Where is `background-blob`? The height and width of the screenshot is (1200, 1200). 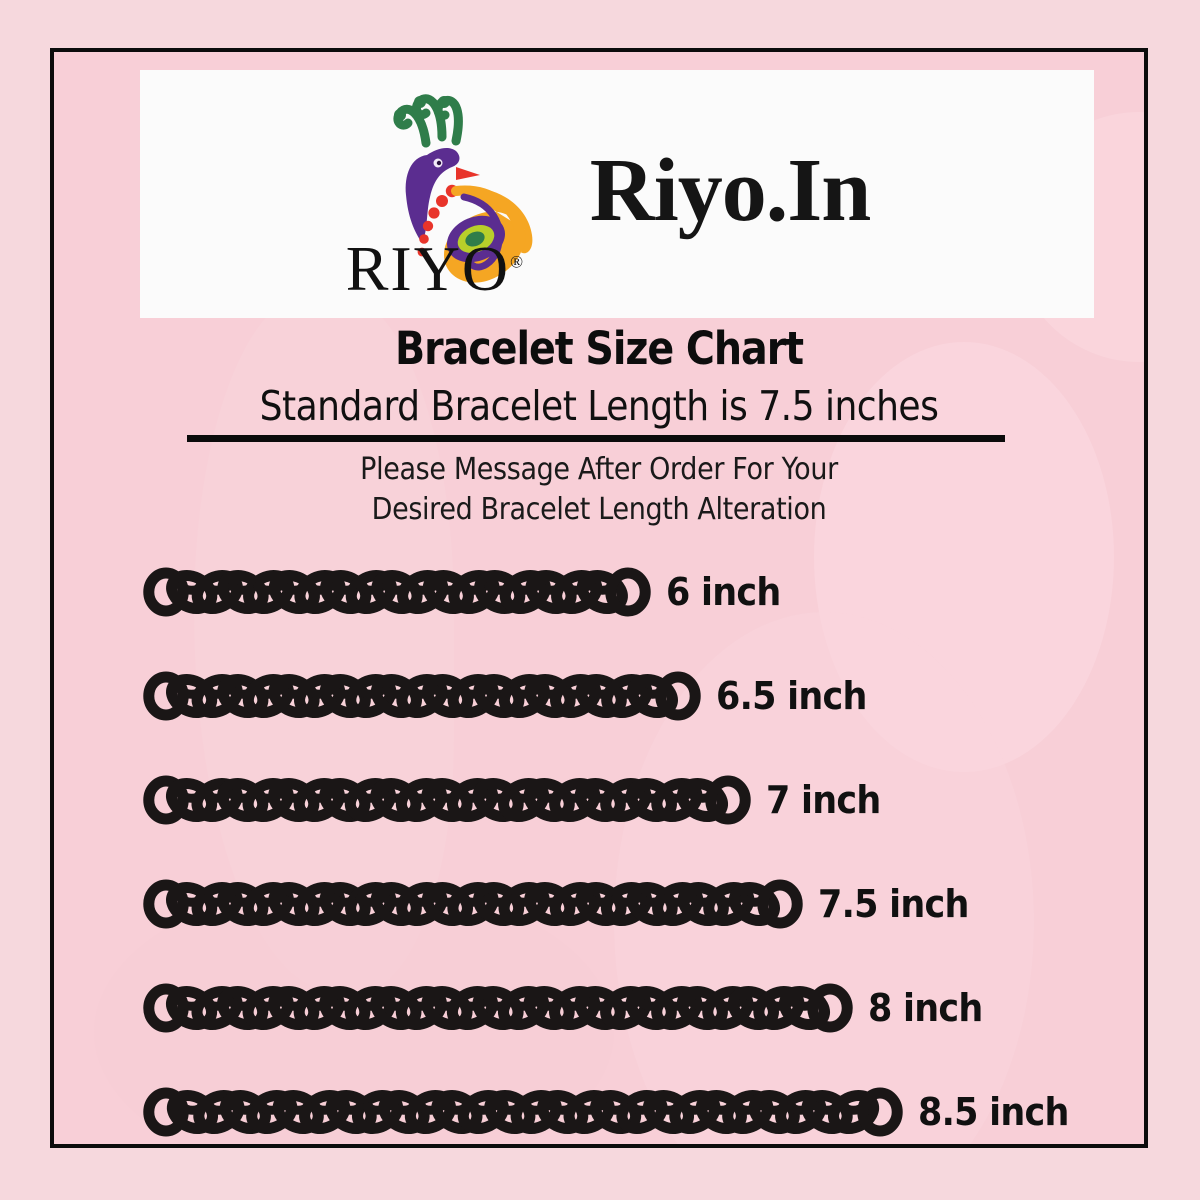 background-blob is located at coordinates (324, 642).